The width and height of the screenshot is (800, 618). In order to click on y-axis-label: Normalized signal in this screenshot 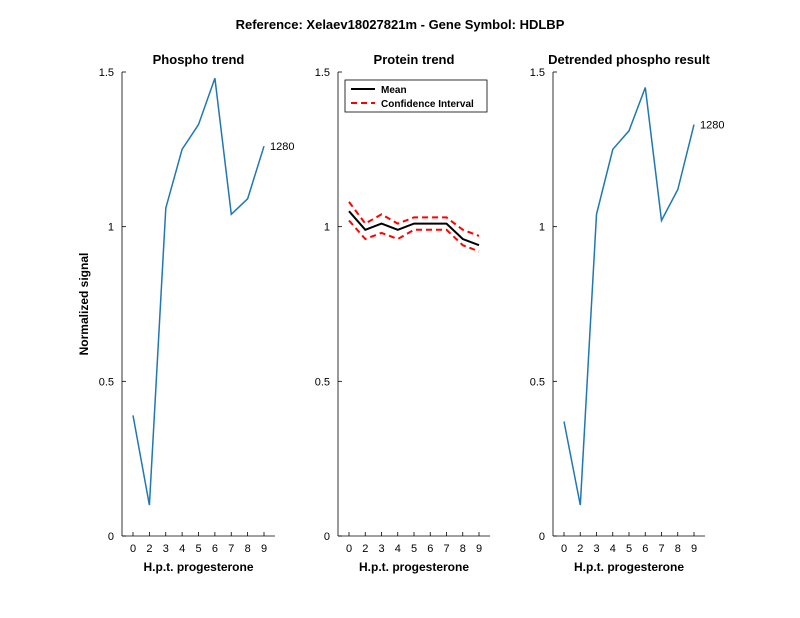, I will do `click(84, 304)`.